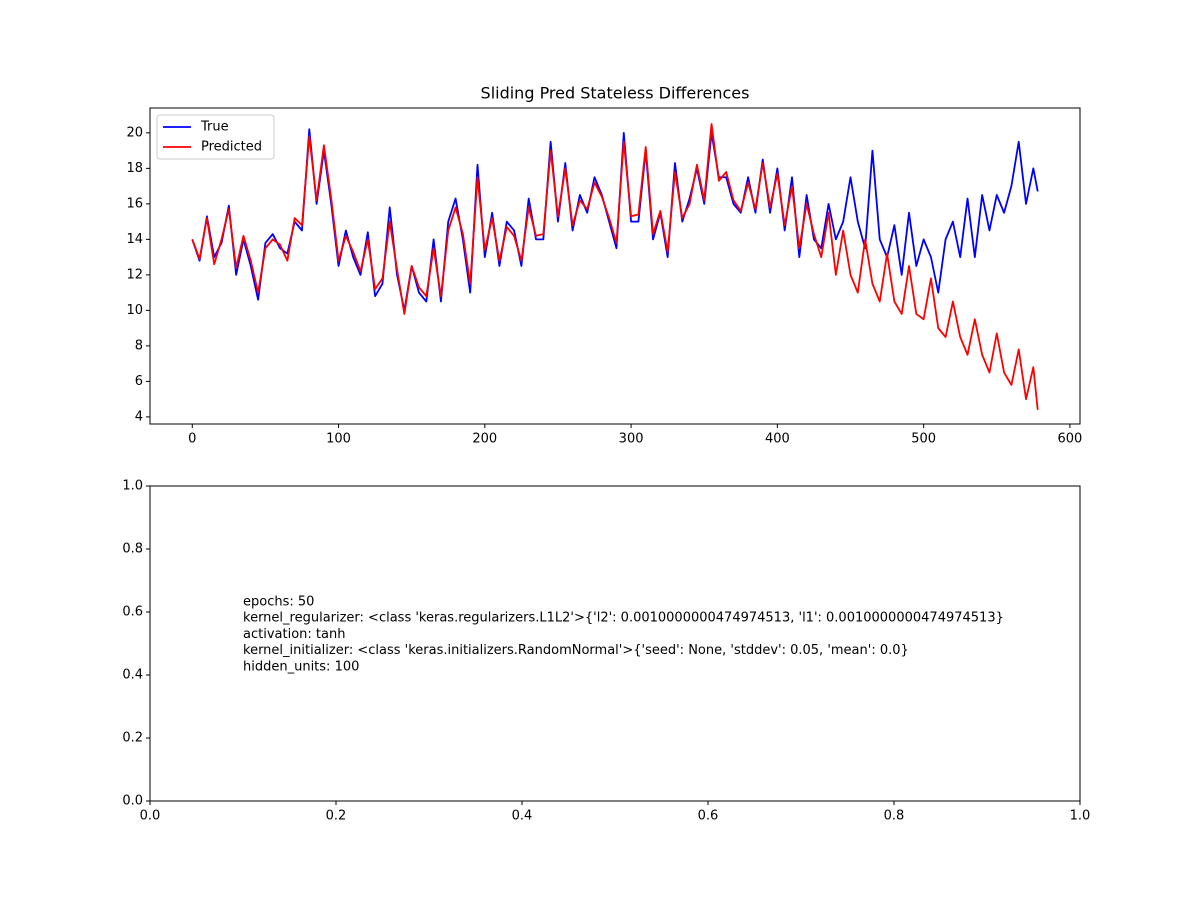 This screenshot has width=1200, height=900. I want to click on legend-label: True, so click(214, 127).